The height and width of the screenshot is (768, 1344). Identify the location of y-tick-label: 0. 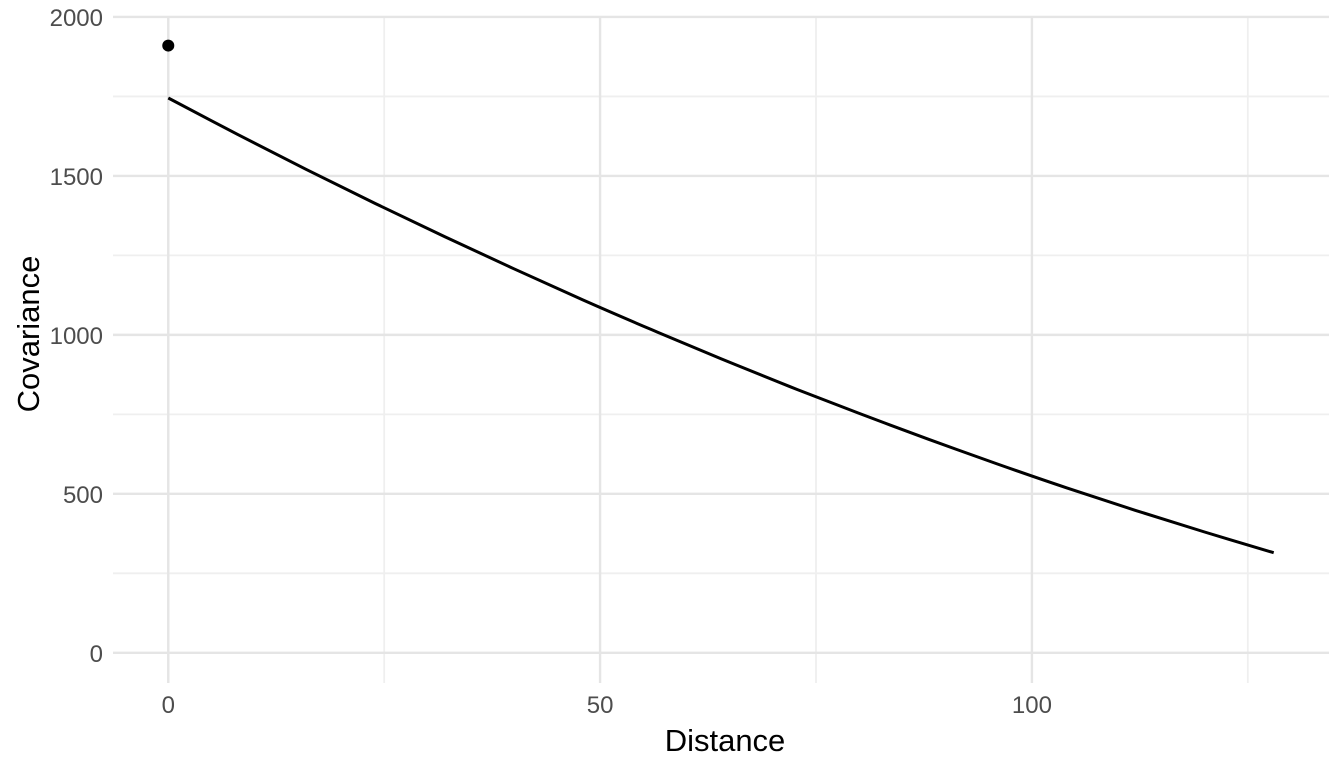
(96, 654).